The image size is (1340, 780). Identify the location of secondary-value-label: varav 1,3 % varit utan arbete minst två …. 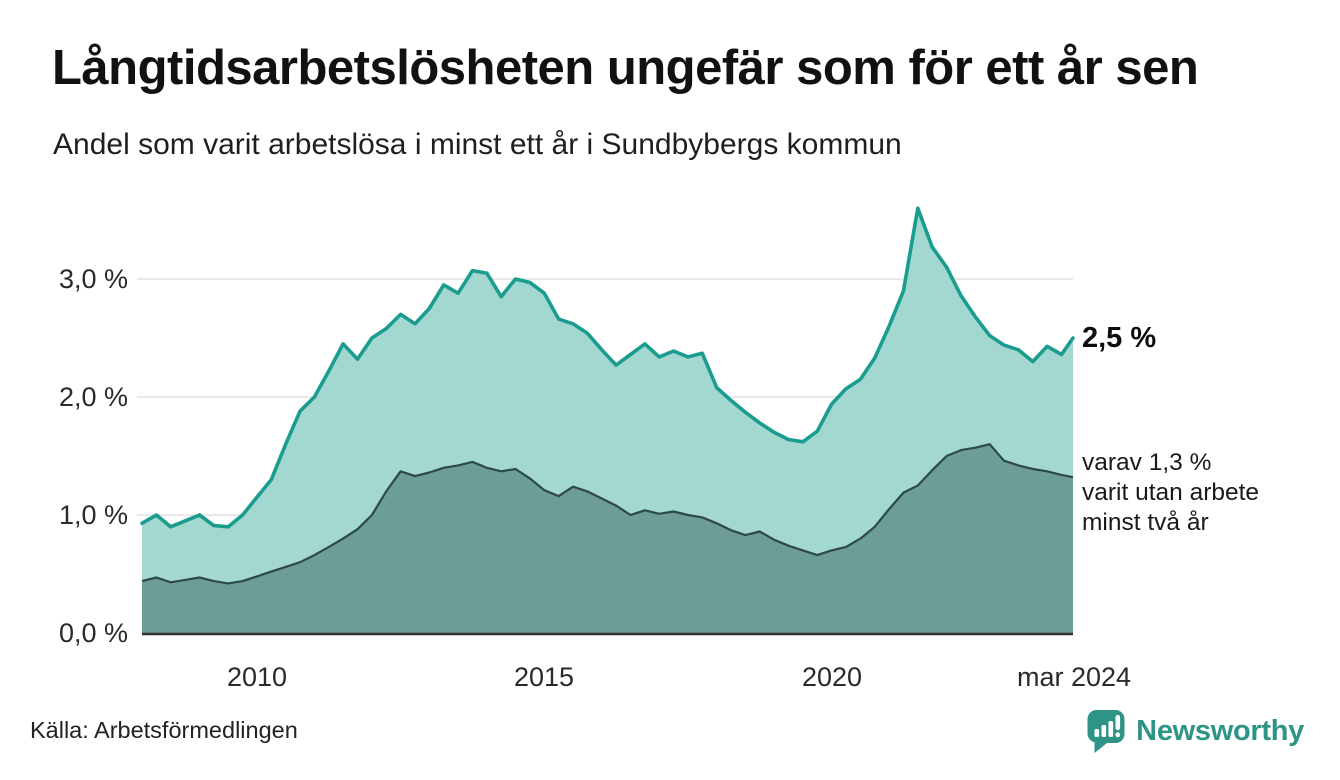
(1170, 493).